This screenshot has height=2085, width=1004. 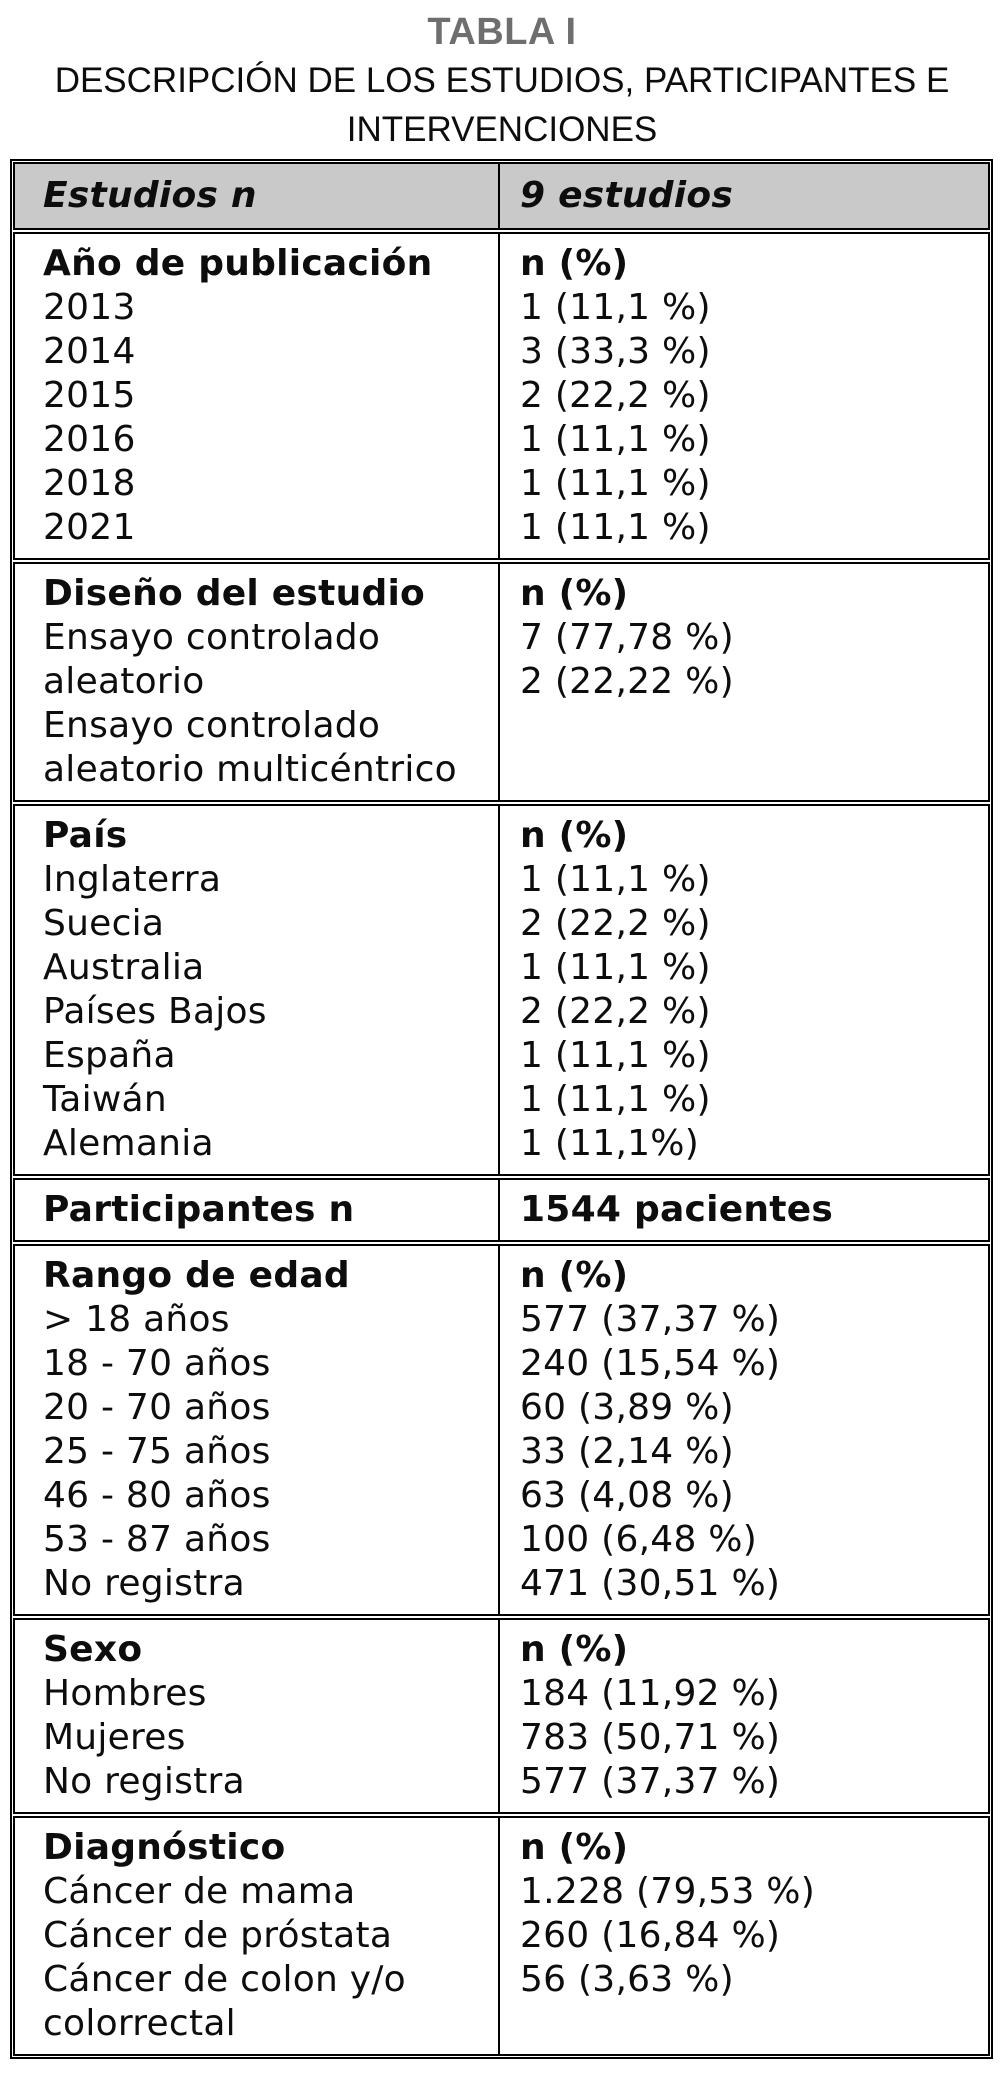 I want to click on section-values-cell: 1544 pacientes, so click(x=744, y=1210).